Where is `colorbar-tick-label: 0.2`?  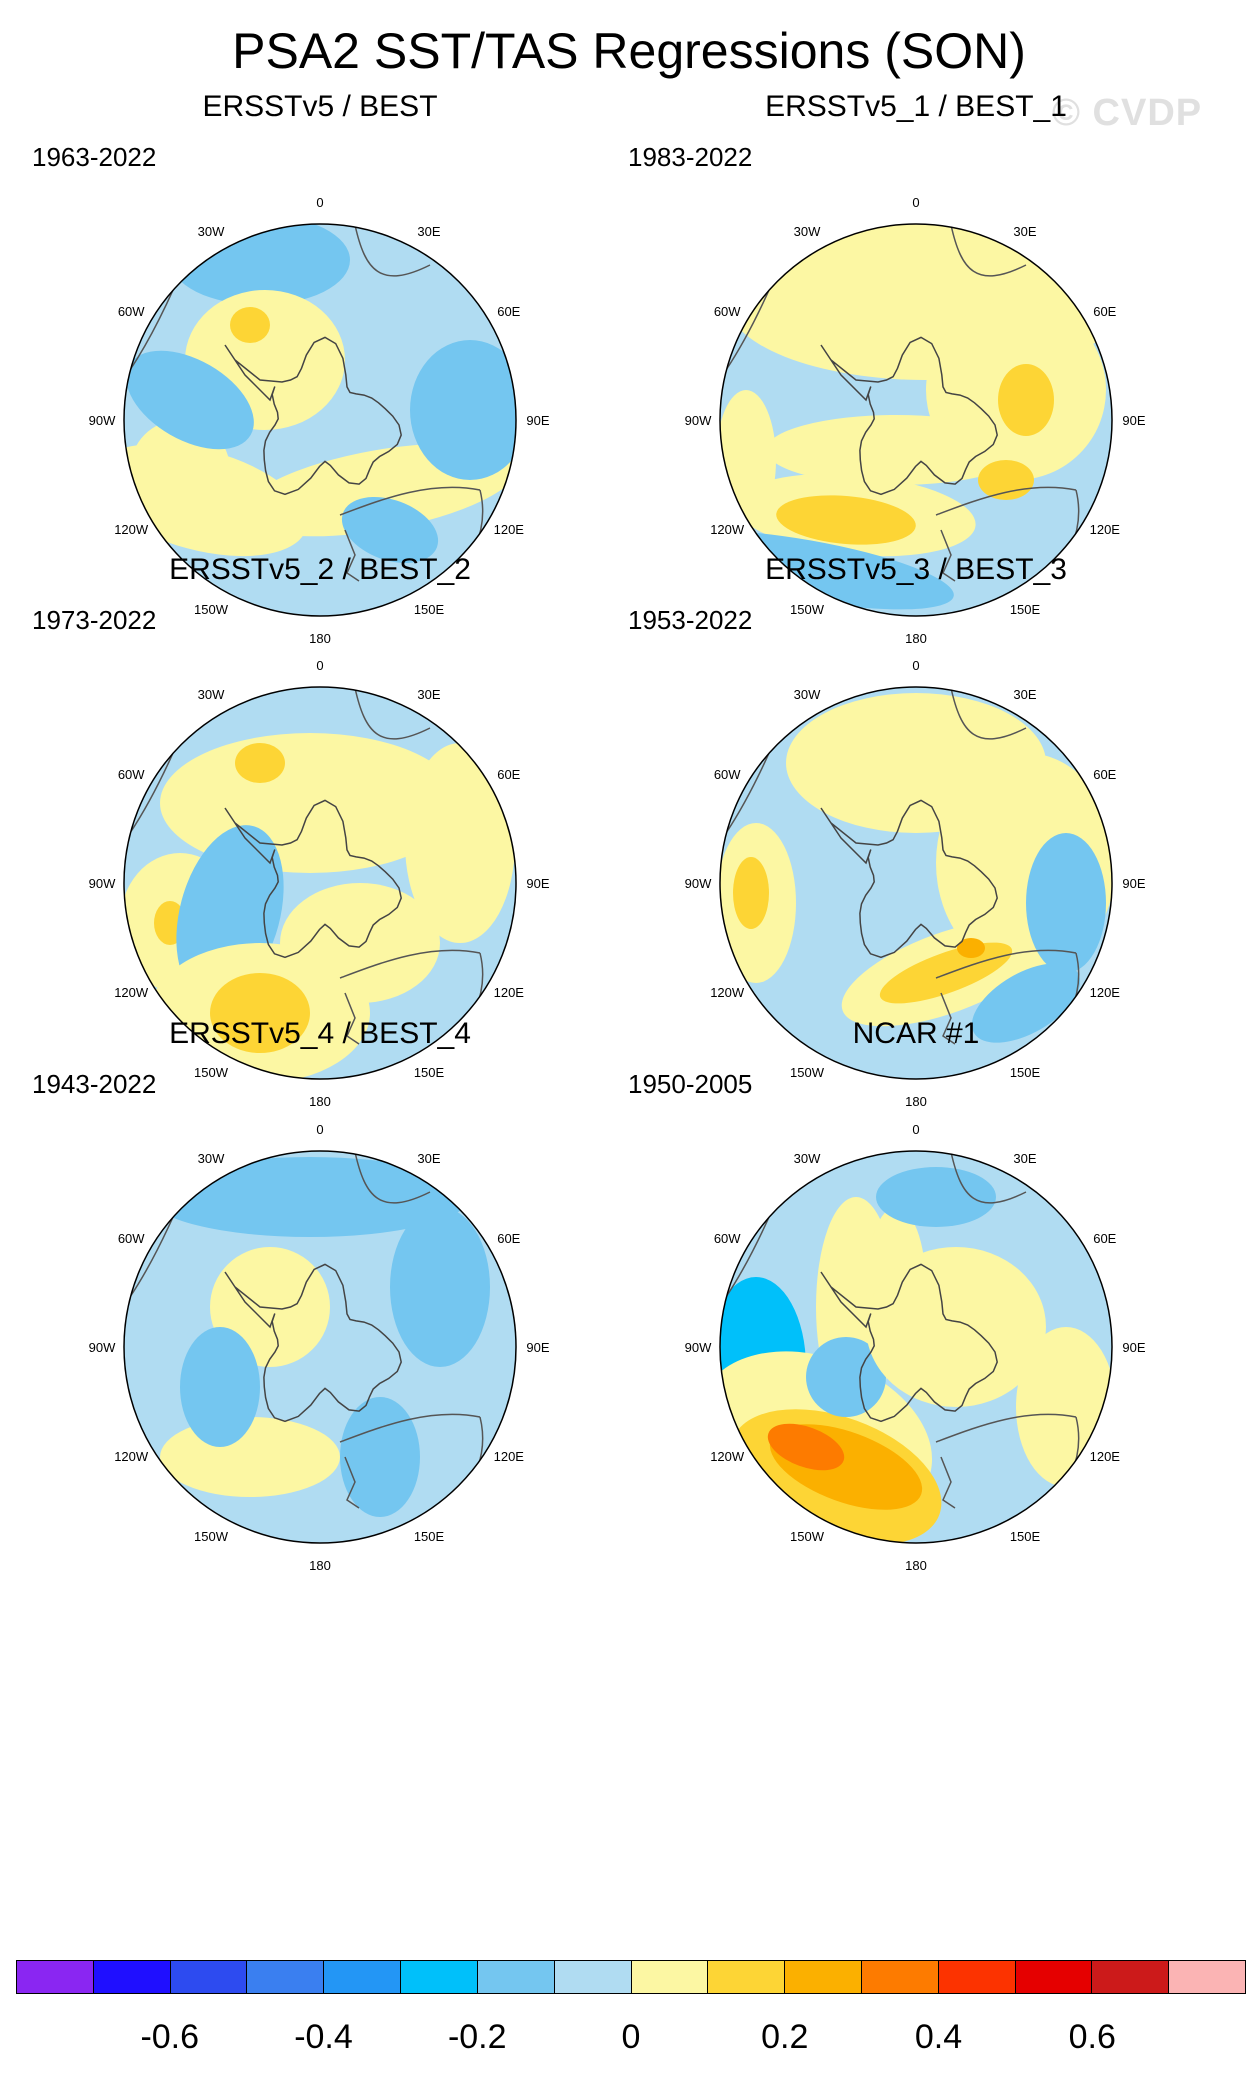 colorbar-tick-label: 0.2 is located at coordinates (785, 2037).